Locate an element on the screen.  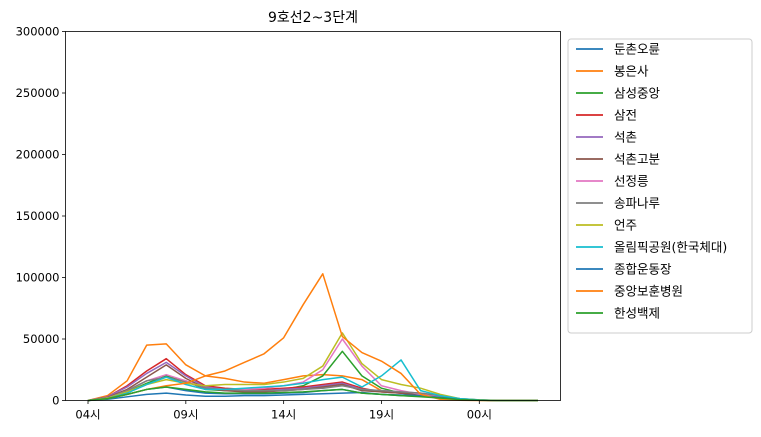
legend-label-1: 봉은사 is located at coordinates (631, 71).